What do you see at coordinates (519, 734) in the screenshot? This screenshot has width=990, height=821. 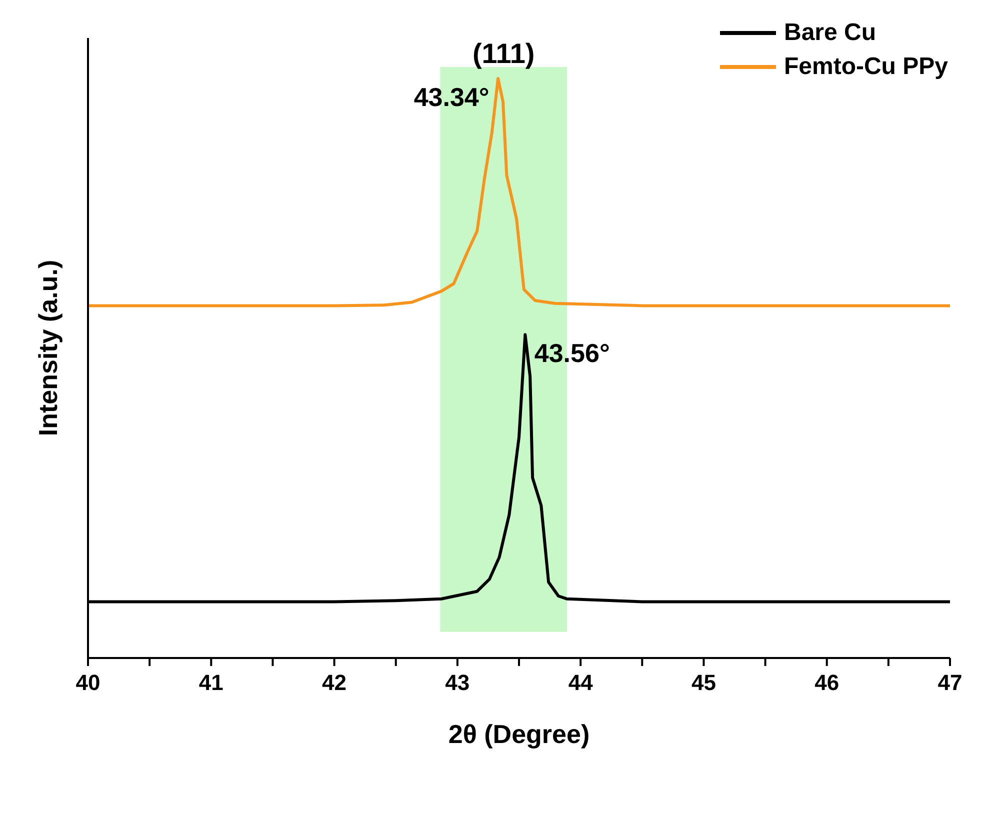 I see `x-axis-title: 2θ (Degree)` at bounding box center [519, 734].